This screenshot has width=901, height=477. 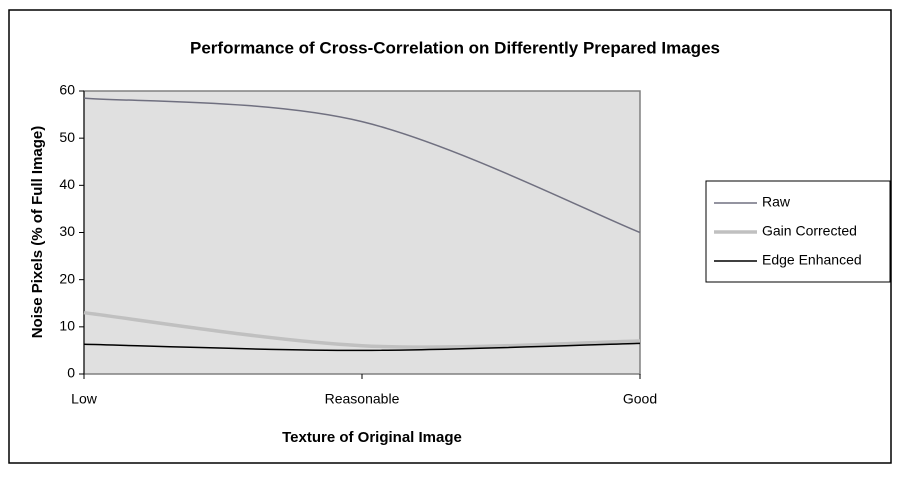 What do you see at coordinates (71, 373) in the screenshot?
I see `y-tick-label: 0` at bounding box center [71, 373].